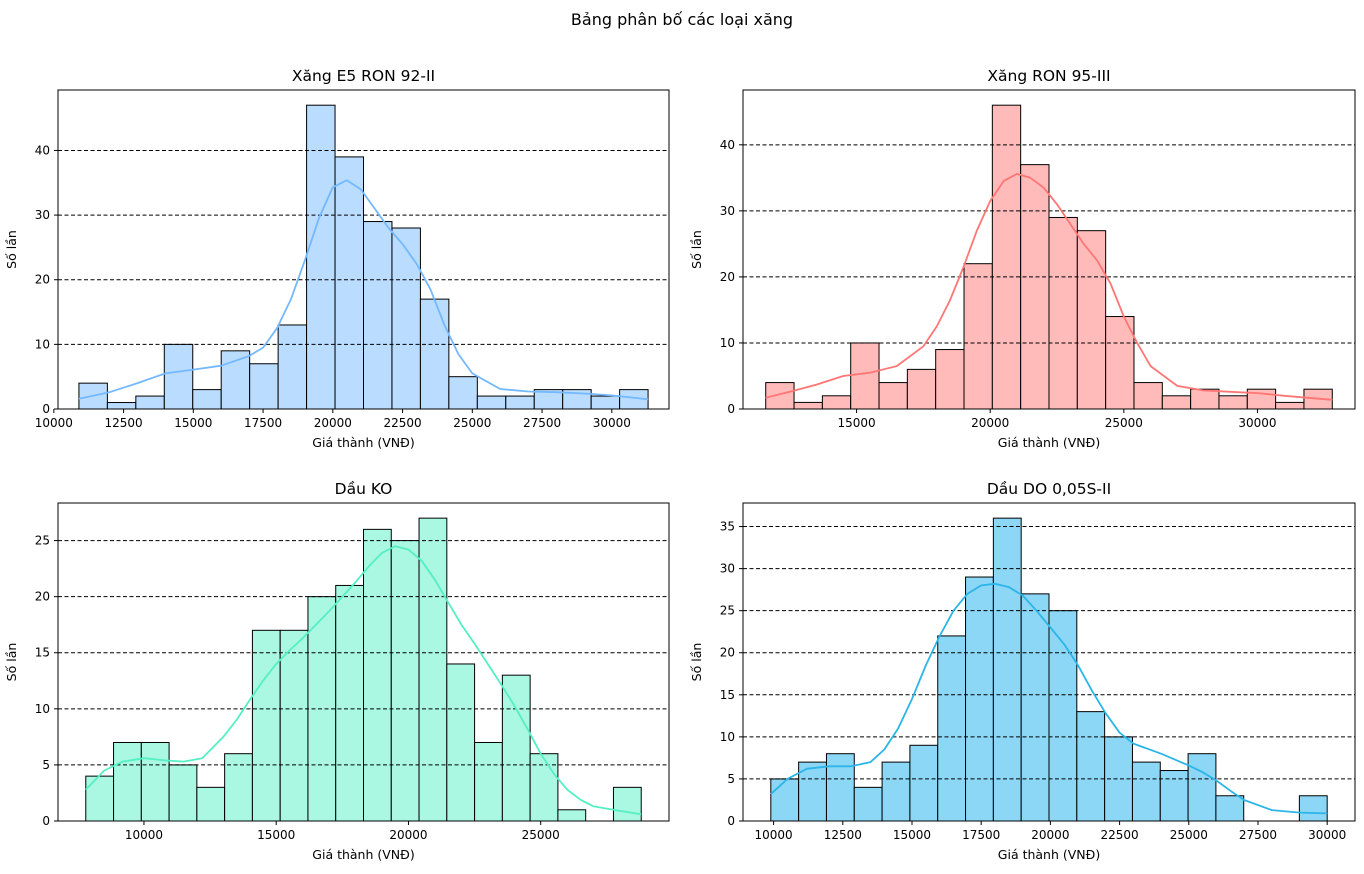 This screenshot has height=874, width=1364. What do you see at coordinates (1119, 835) in the screenshot?
I see `x-tick-label: 22500` at bounding box center [1119, 835].